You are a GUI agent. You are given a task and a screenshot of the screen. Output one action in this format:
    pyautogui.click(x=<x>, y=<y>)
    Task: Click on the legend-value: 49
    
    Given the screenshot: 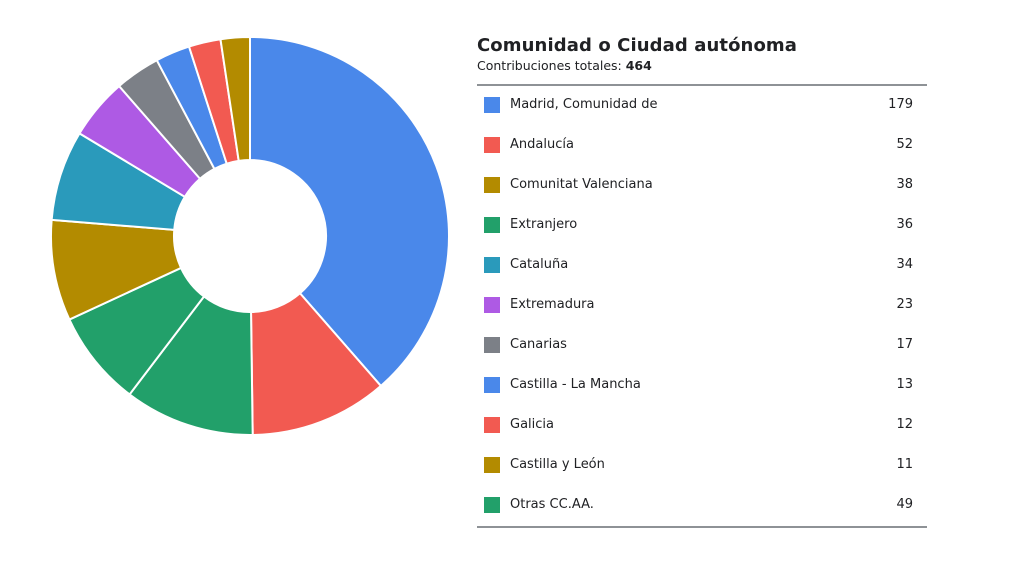 What is the action you would take?
    pyautogui.click(x=904, y=504)
    